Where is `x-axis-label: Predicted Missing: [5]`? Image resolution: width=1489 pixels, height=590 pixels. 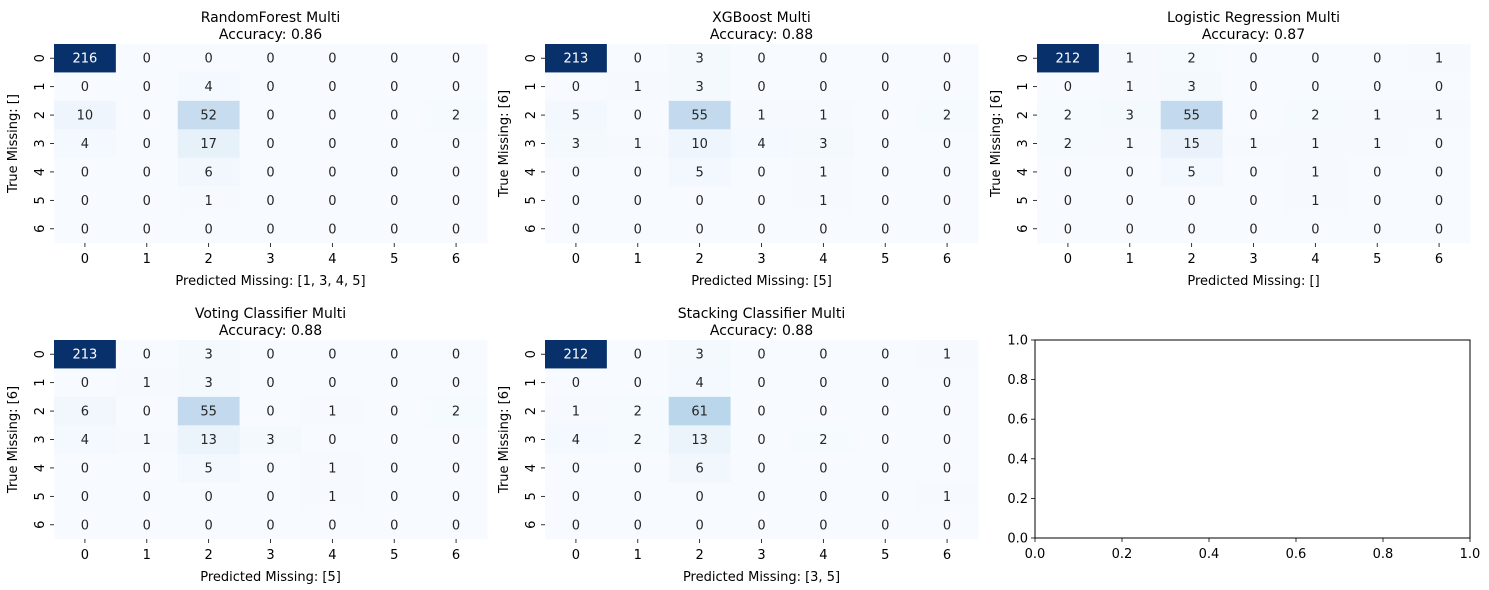
x-axis-label: Predicted Missing: [5] is located at coordinates (270, 577).